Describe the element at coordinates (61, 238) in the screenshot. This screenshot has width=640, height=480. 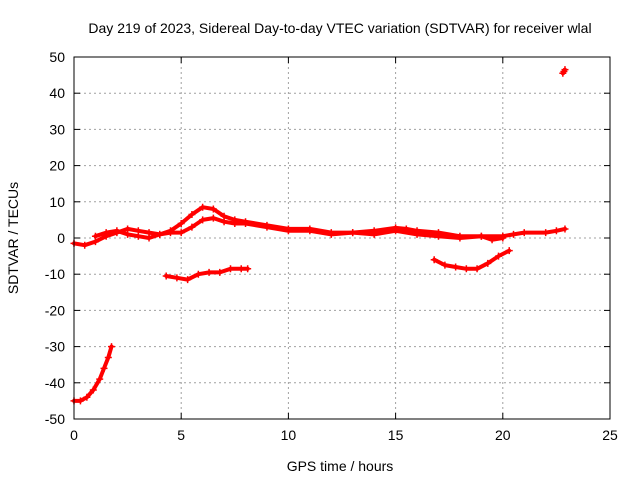
I see `y-tick-label: 0` at that location.